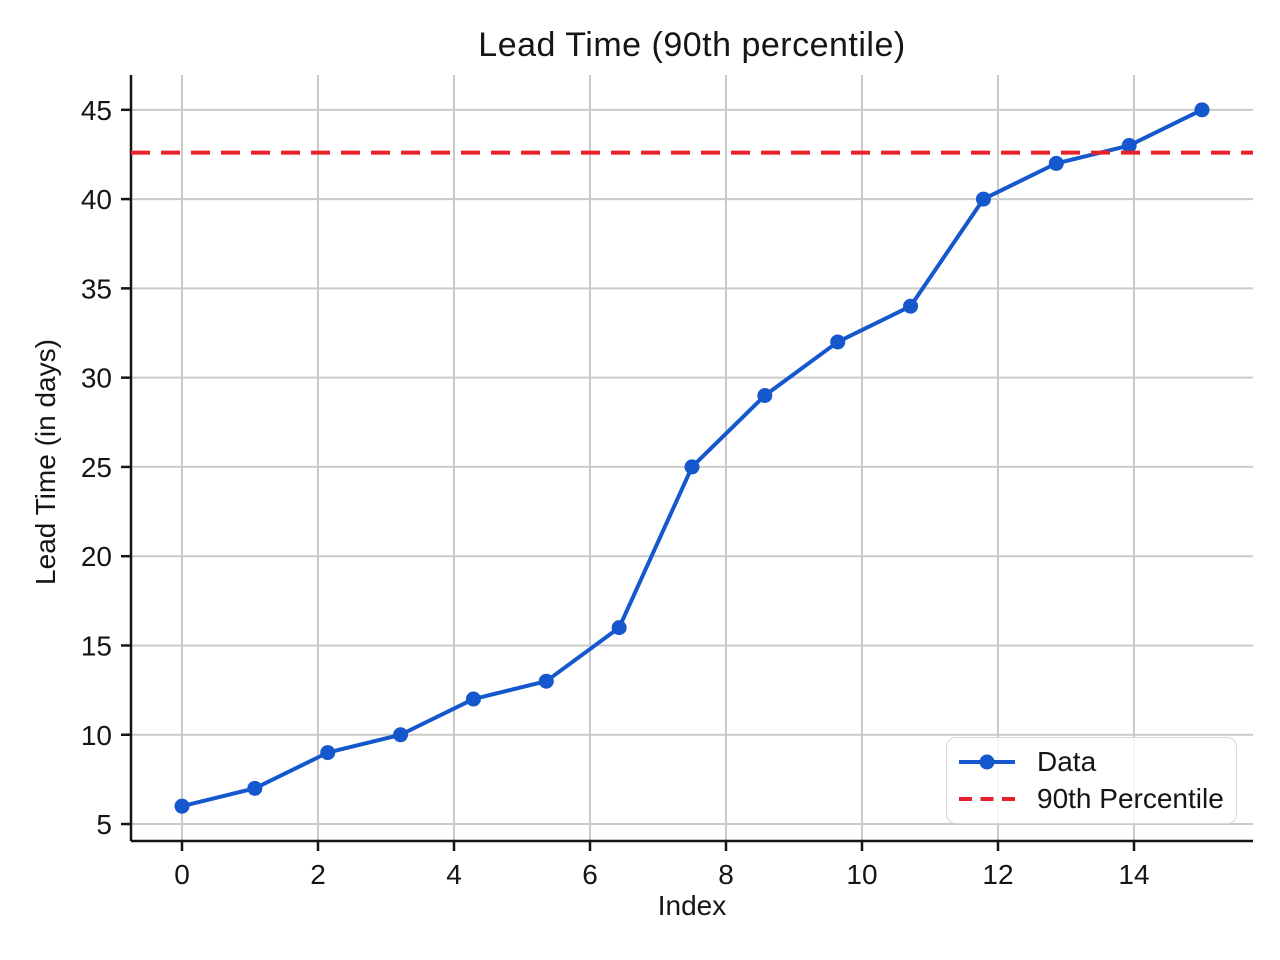 This screenshot has height=960, width=1280. I want to click on x-tick-label: 10, so click(861, 874).